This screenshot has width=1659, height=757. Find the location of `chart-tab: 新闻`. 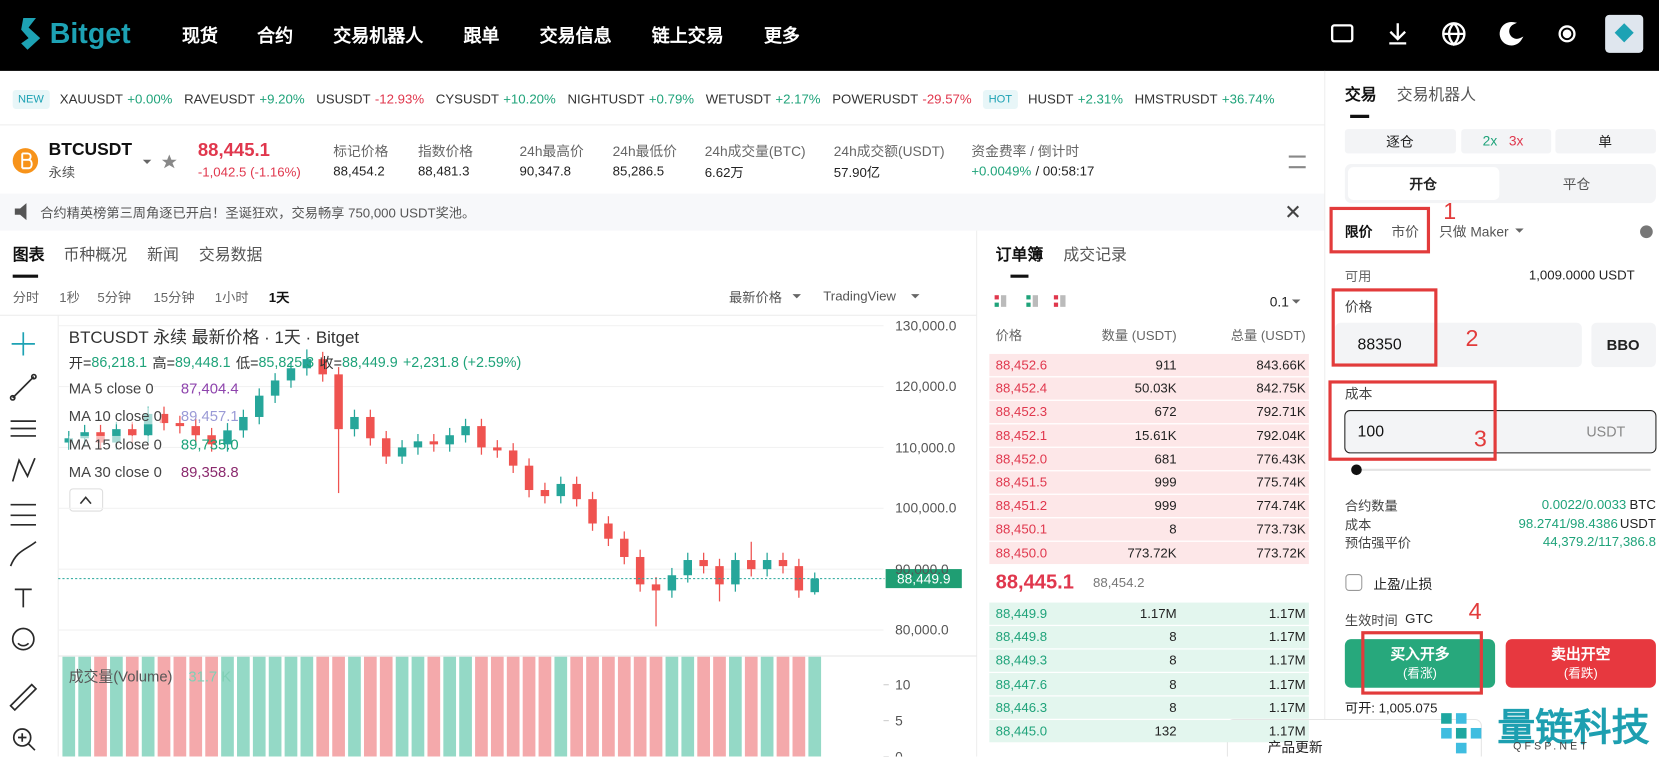

chart-tab: 新闻 is located at coordinates (163, 255).